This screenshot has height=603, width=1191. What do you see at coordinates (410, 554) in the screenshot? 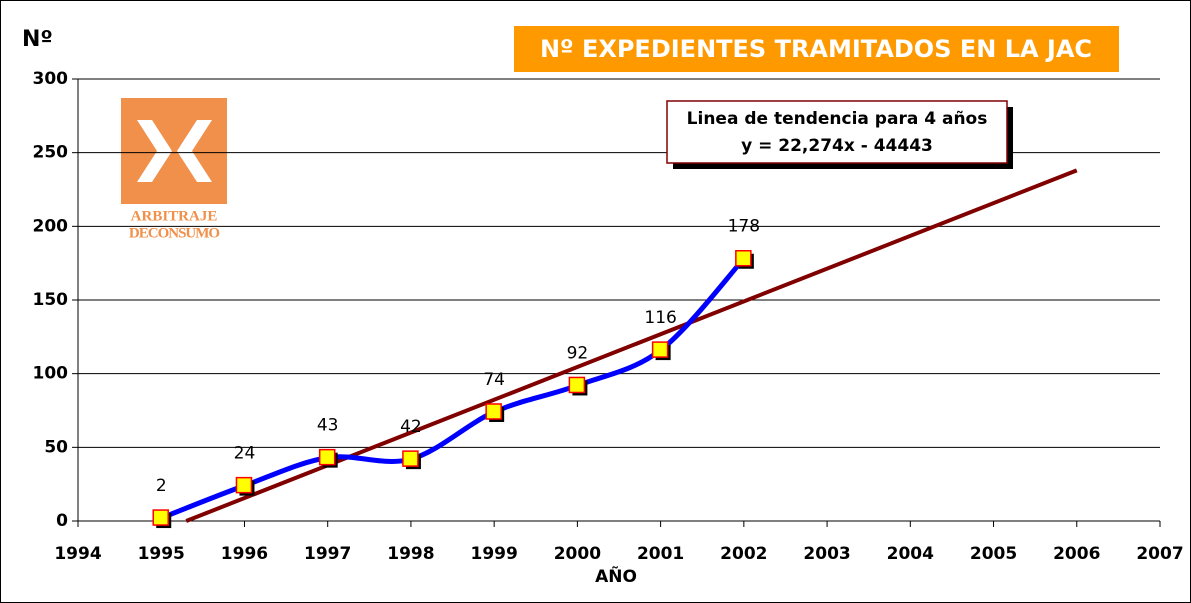
I see `x-tick-label: 1998` at bounding box center [410, 554].